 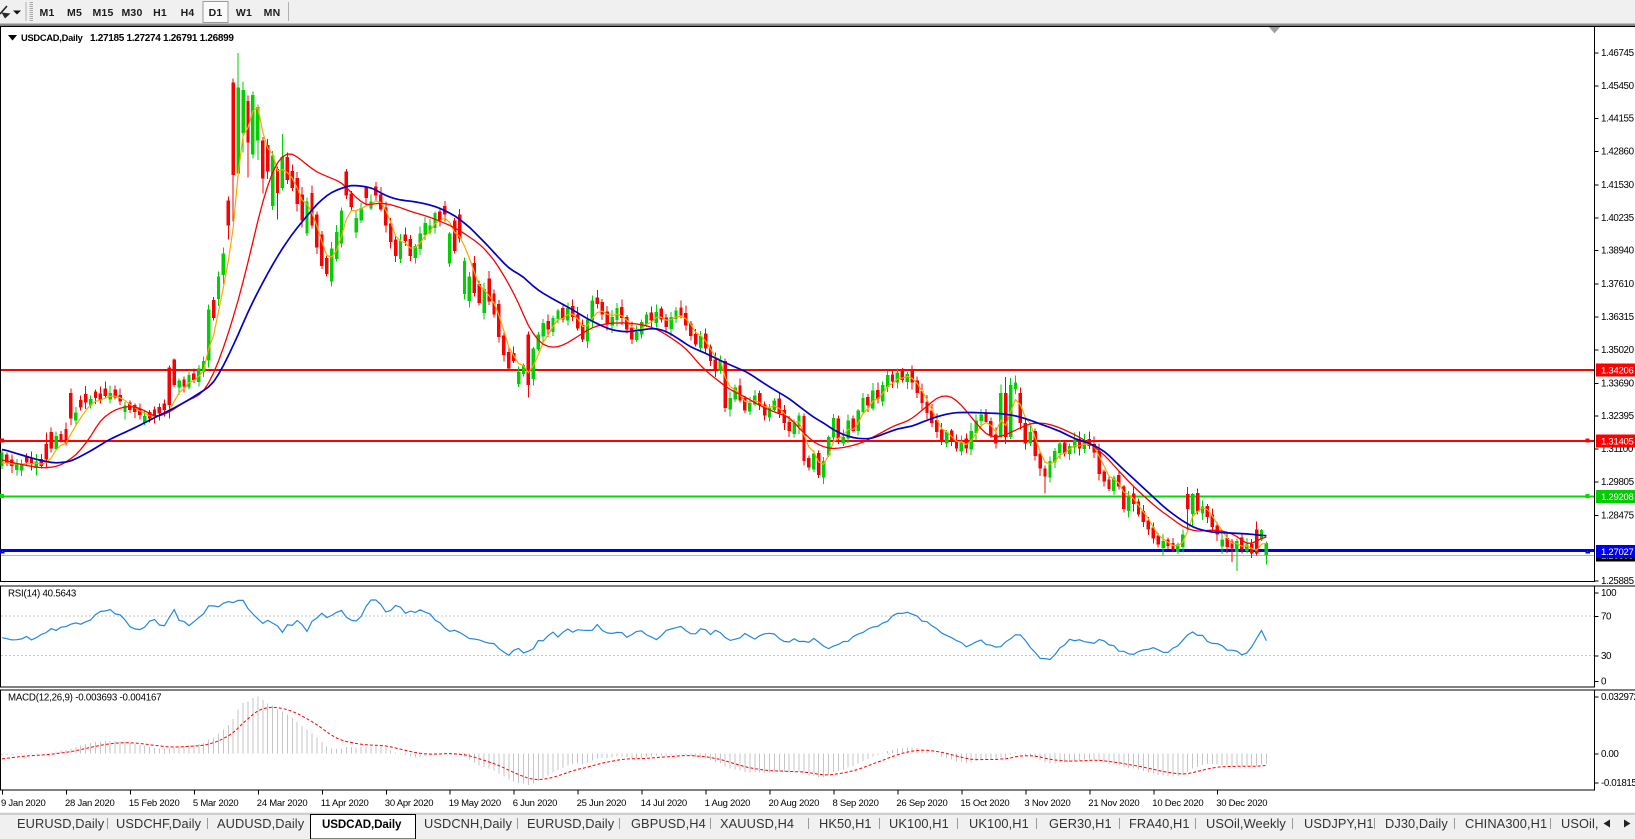 What do you see at coordinates (921, 803) in the screenshot?
I see `svg-text: 26 Sep 2020` at bounding box center [921, 803].